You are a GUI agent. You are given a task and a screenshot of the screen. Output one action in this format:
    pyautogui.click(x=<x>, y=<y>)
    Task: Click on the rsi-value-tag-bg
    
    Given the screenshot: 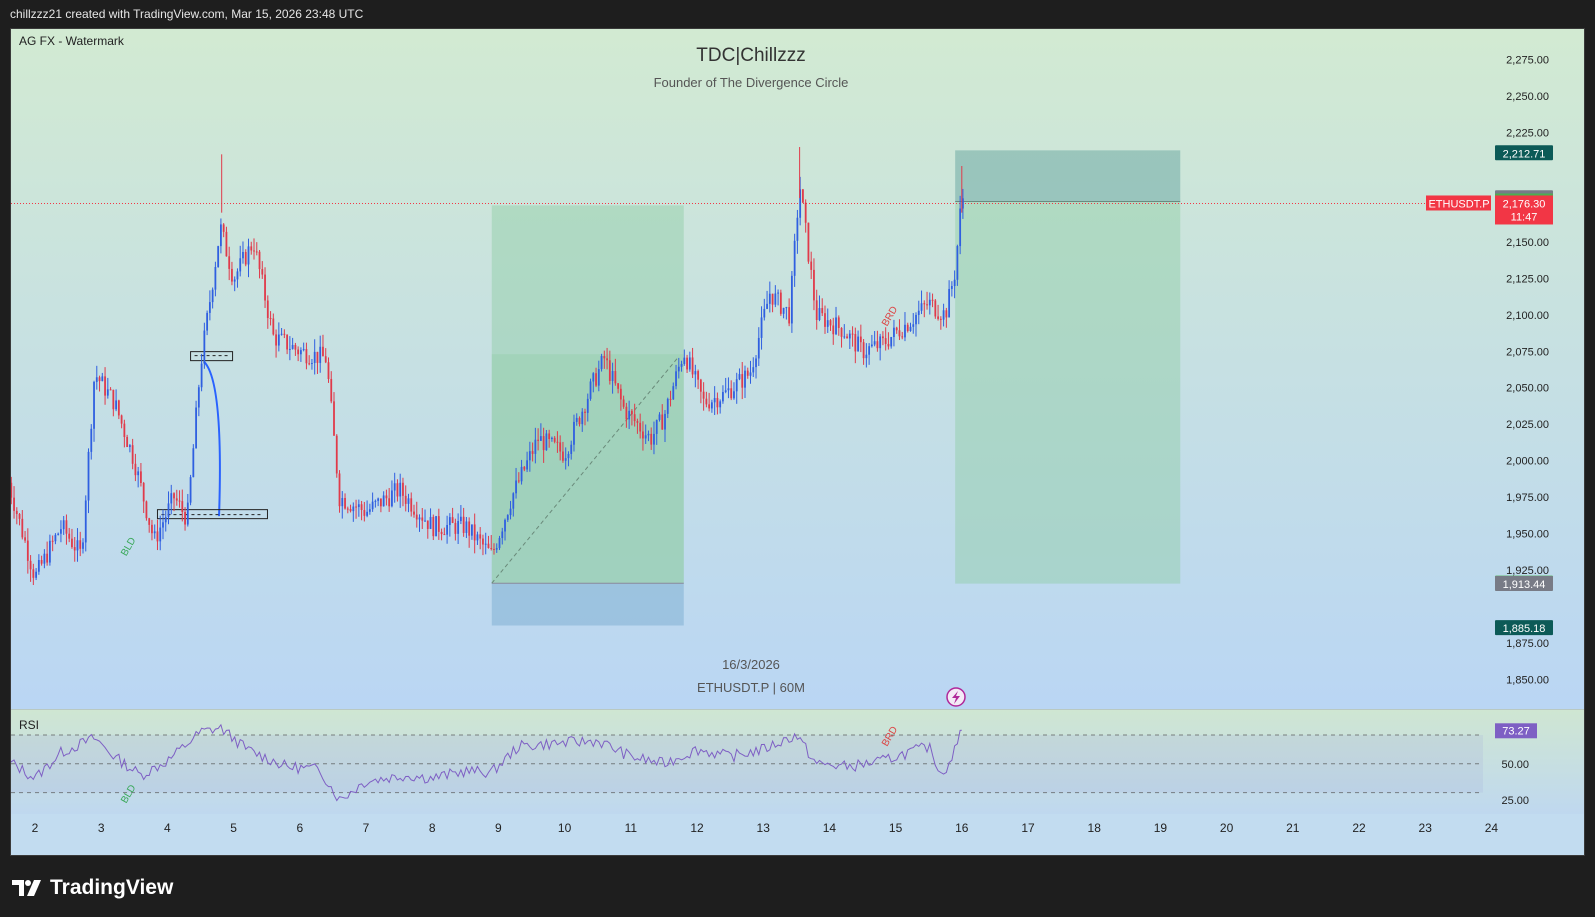 What is the action you would take?
    pyautogui.click(x=1516, y=731)
    